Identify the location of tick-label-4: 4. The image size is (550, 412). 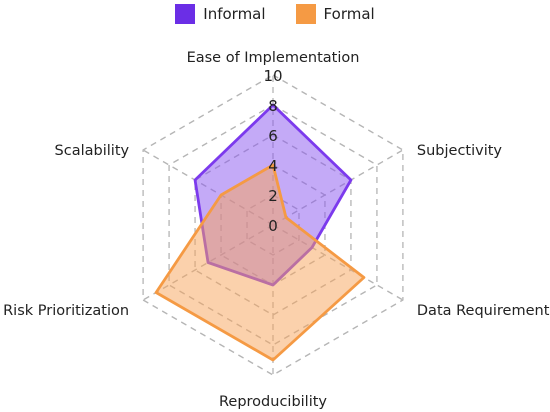
(273, 166).